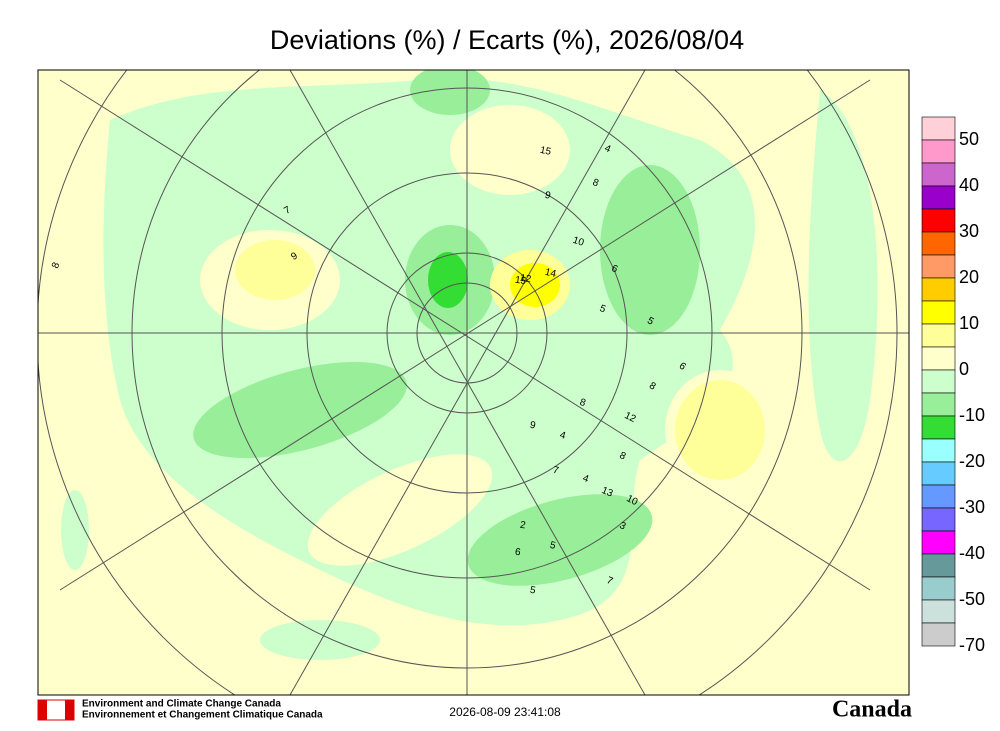 The height and width of the screenshot is (731, 1000). I want to click on legend-label: 10, so click(969, 323).